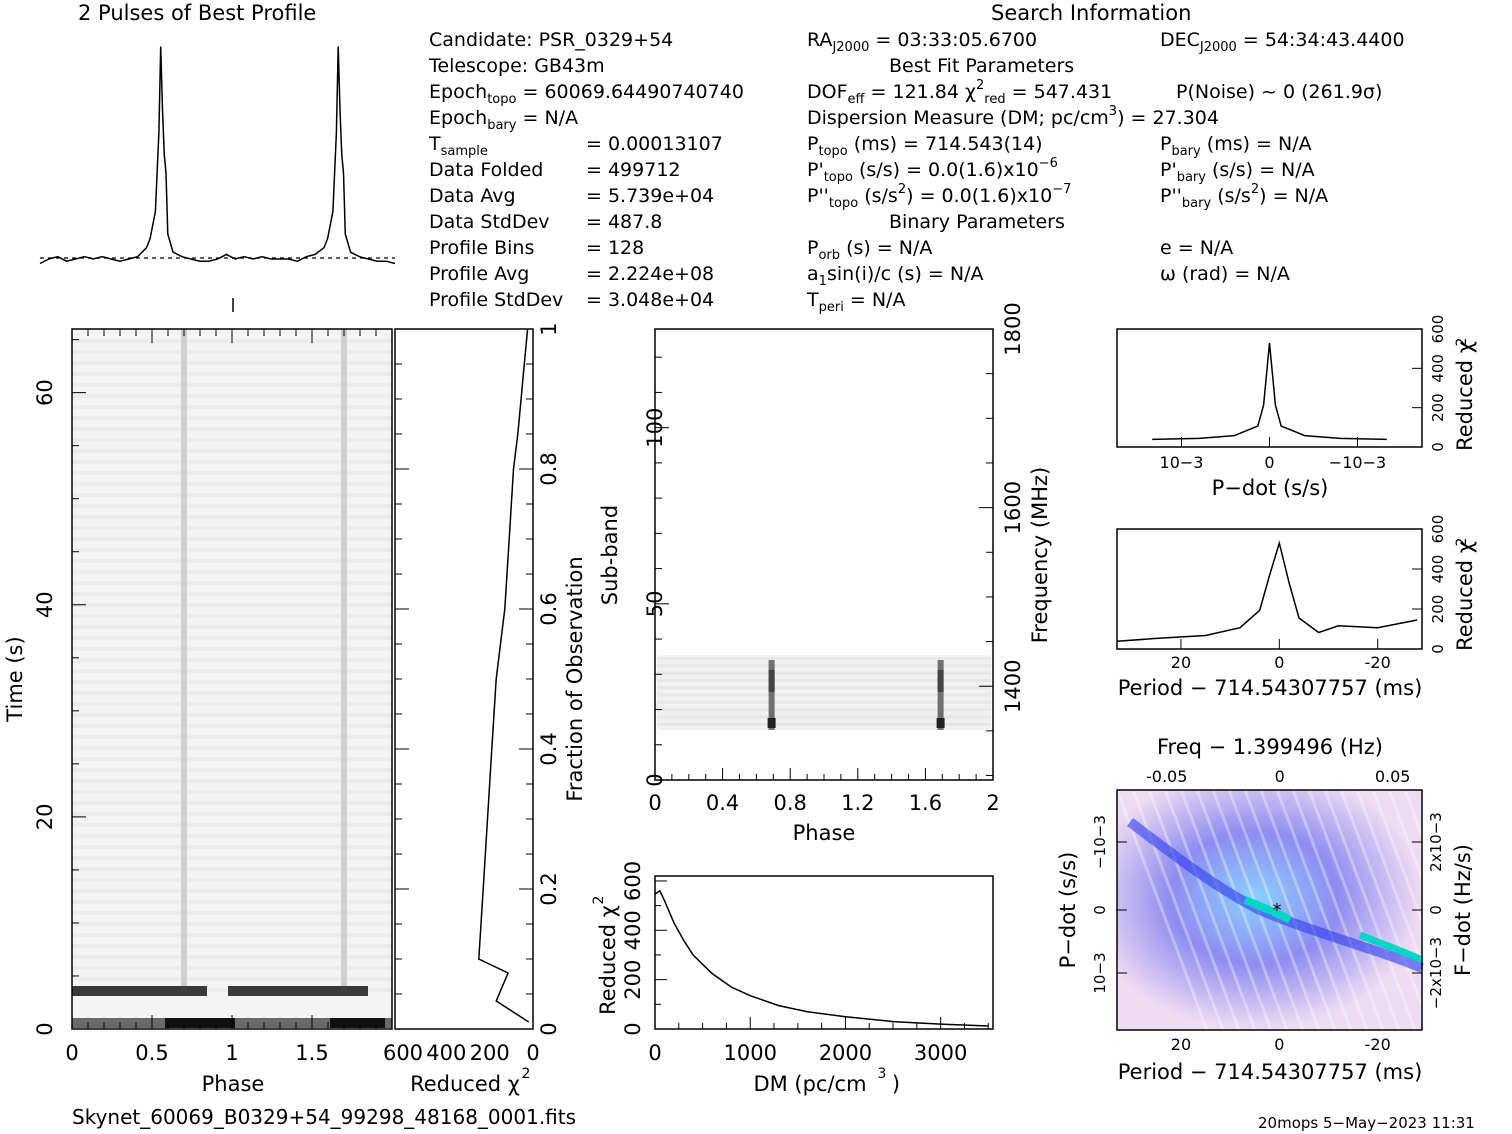  Describe the element at coordinates (1040, 555) in the screenshot. I see `subband-y2label: Frequency (MHz)` at that location.